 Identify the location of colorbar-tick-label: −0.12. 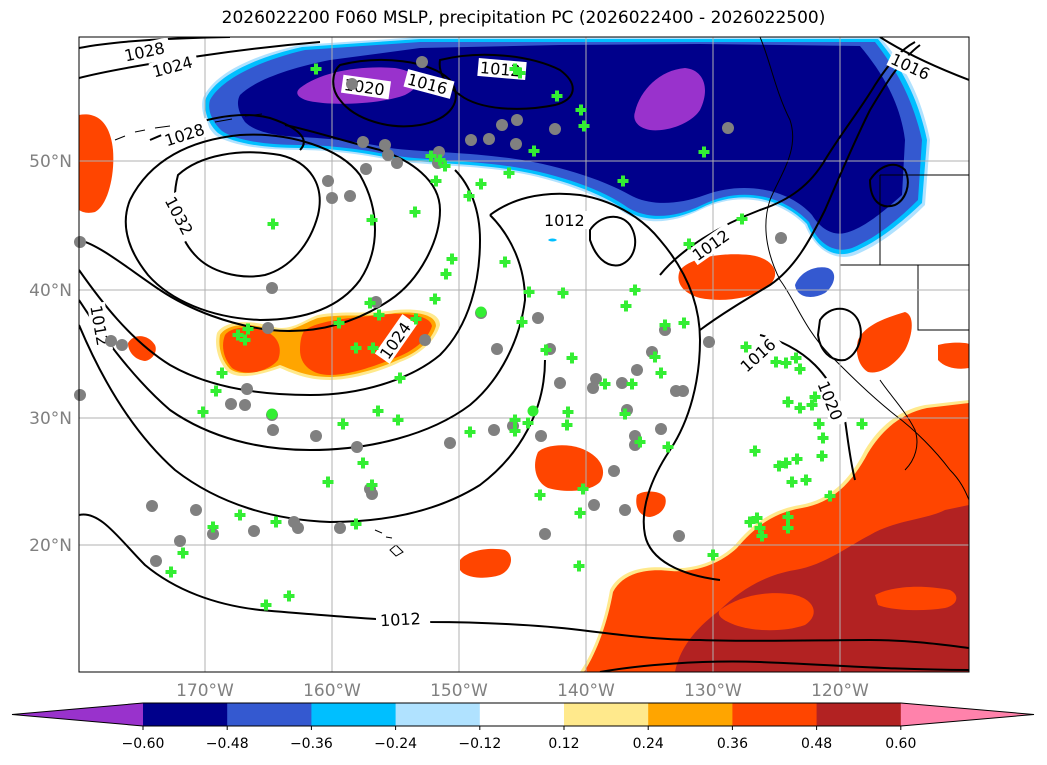
(479, 744).